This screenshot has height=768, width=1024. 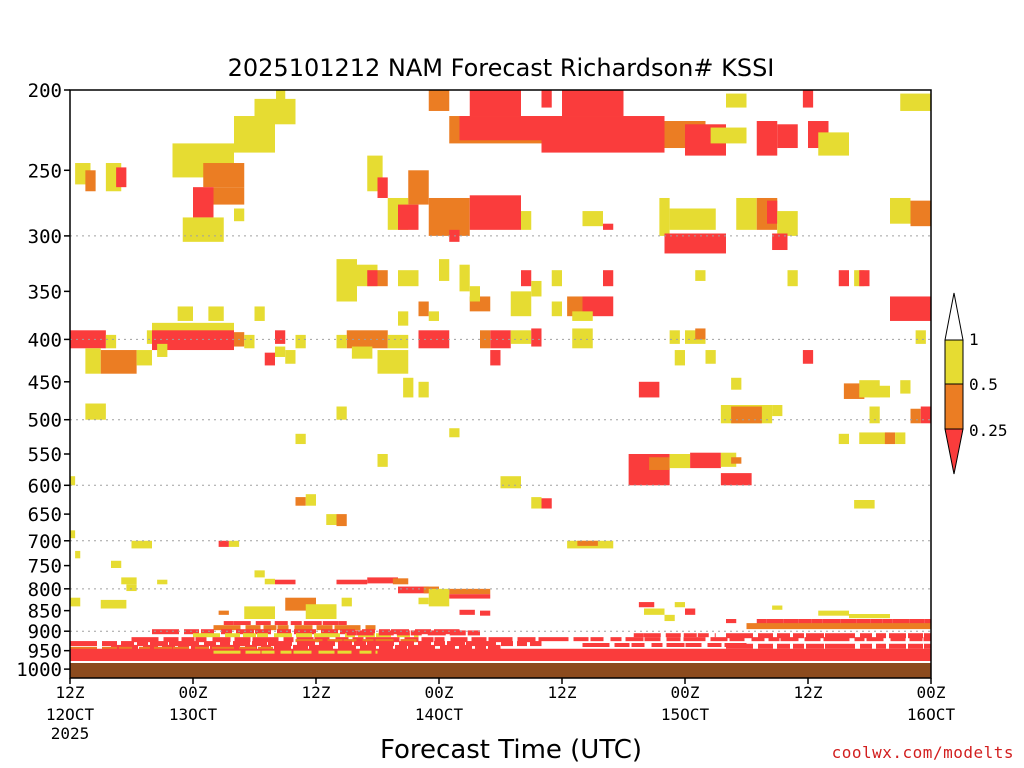 I want to click on x-tick-year: 2025, so click(x=70, y=733).